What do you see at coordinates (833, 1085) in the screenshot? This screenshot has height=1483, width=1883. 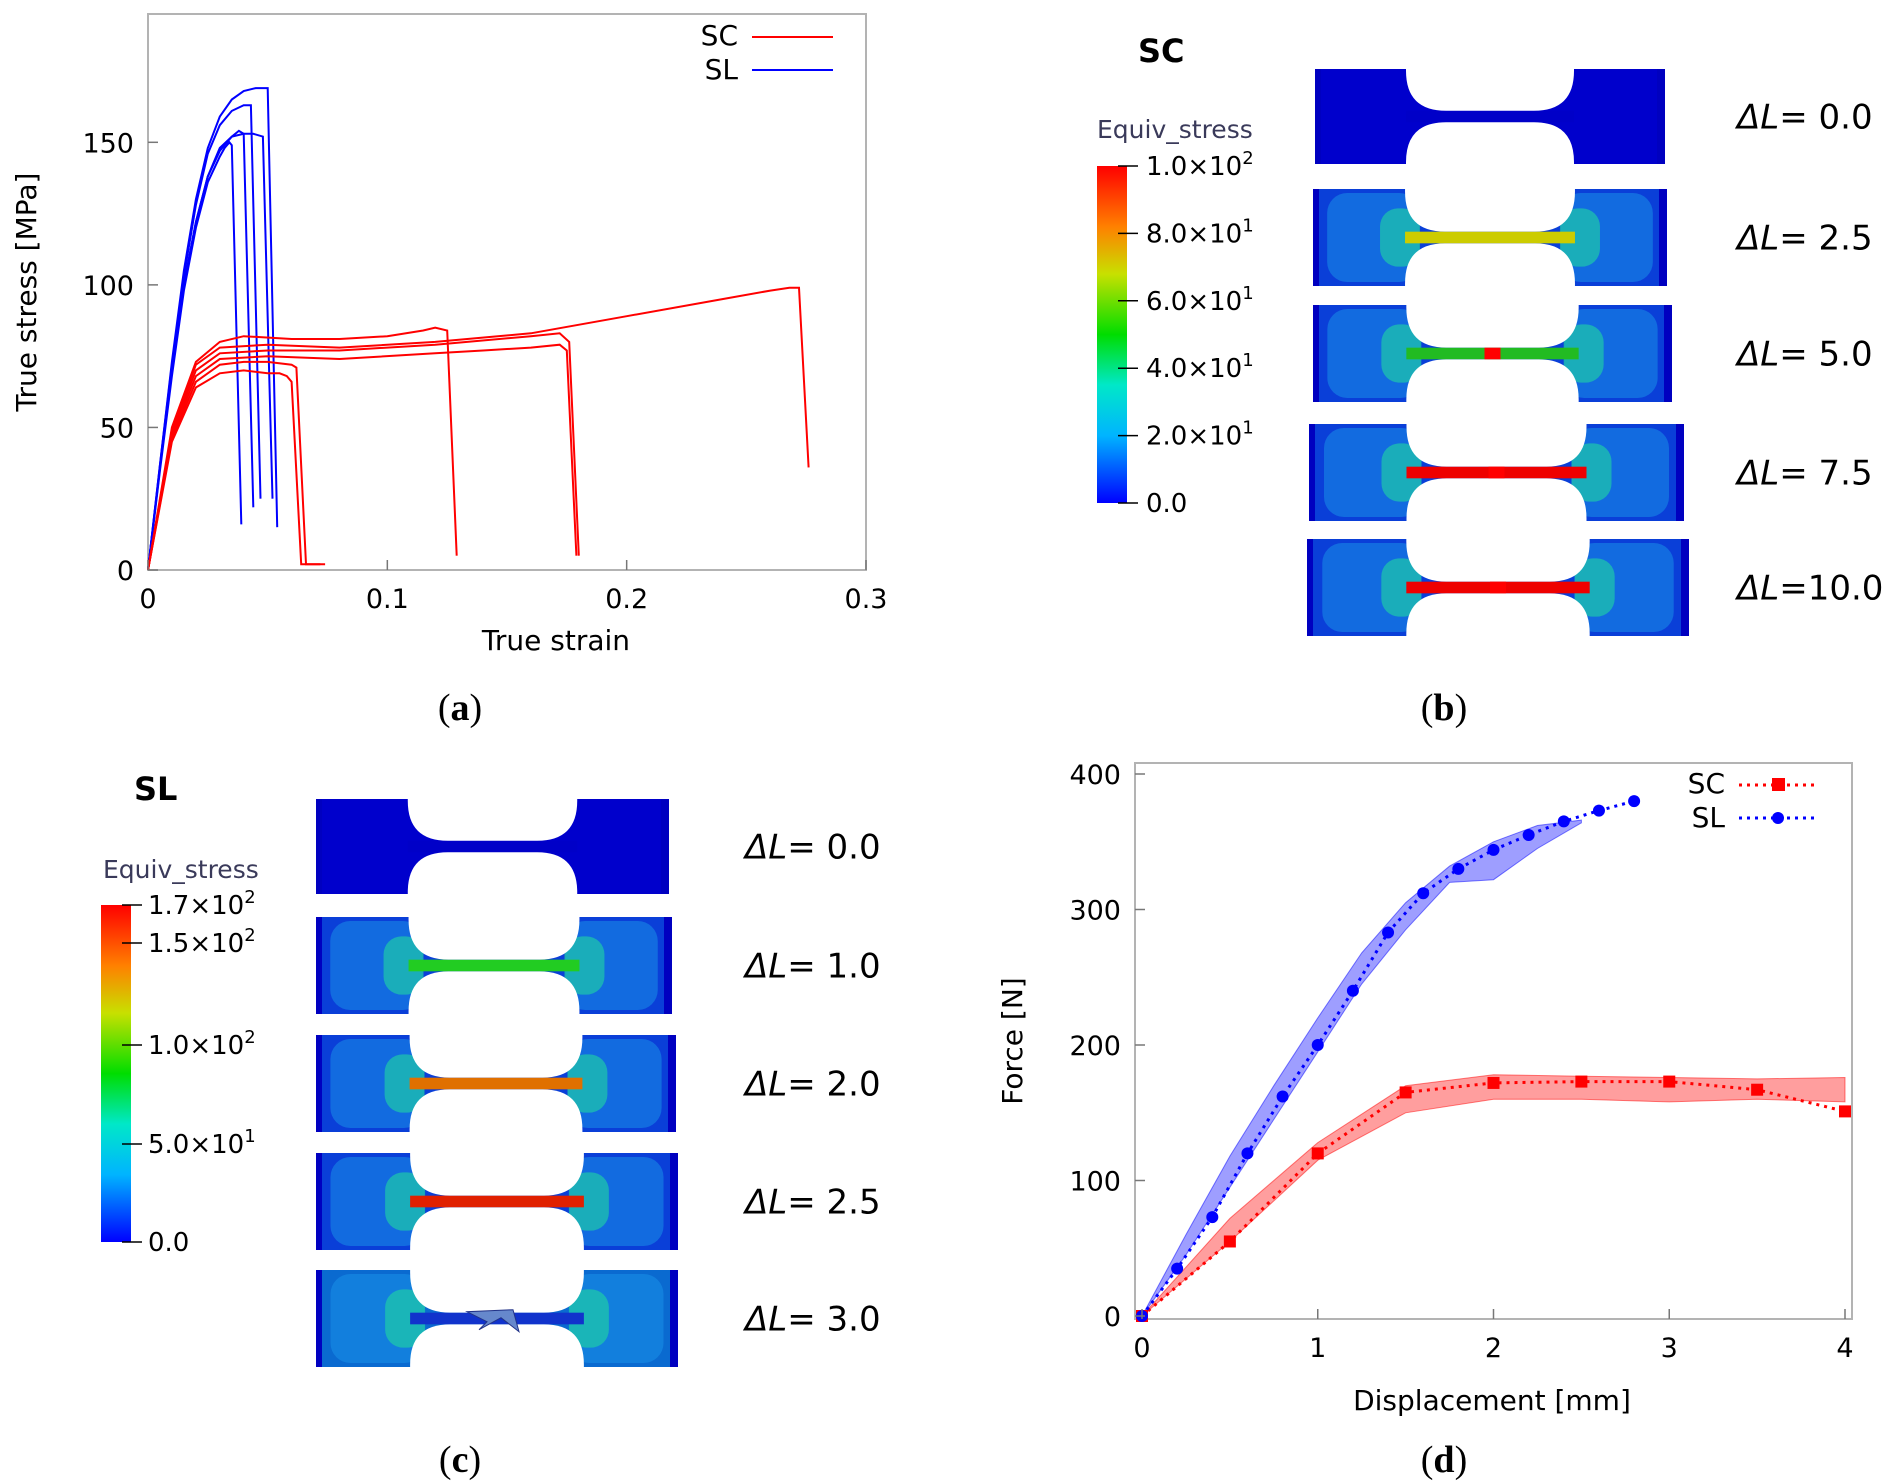 I see `delta-l-value: = 2.0` at bounding box center [833, 1085].